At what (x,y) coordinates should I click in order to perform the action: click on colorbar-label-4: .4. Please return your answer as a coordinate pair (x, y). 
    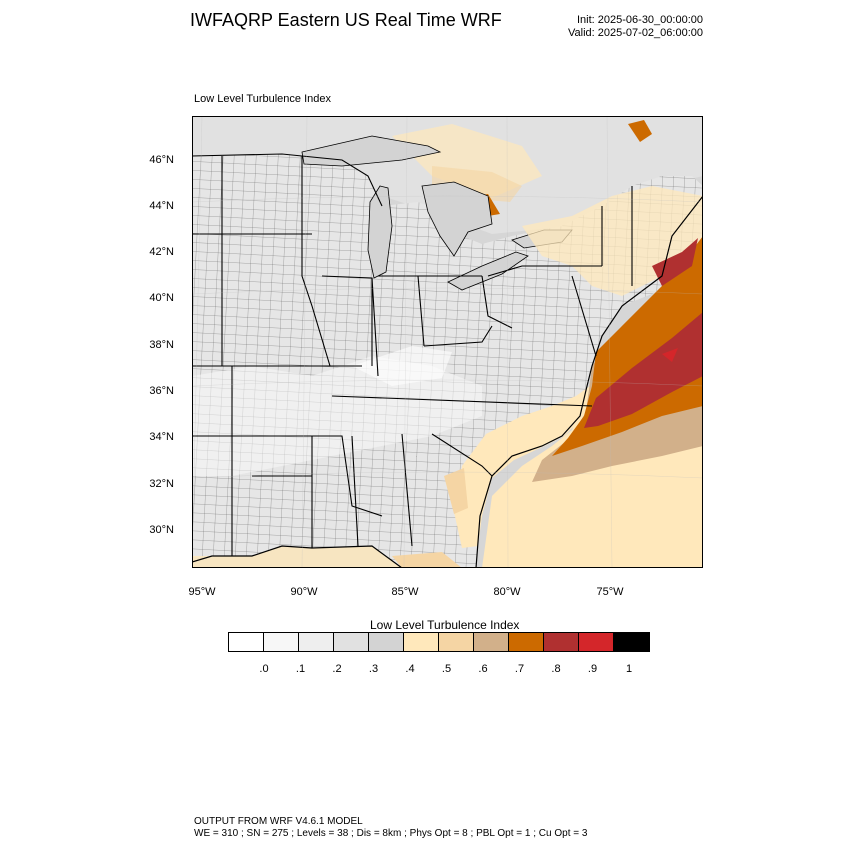
    Looking at the image, I should click on (410, 669).